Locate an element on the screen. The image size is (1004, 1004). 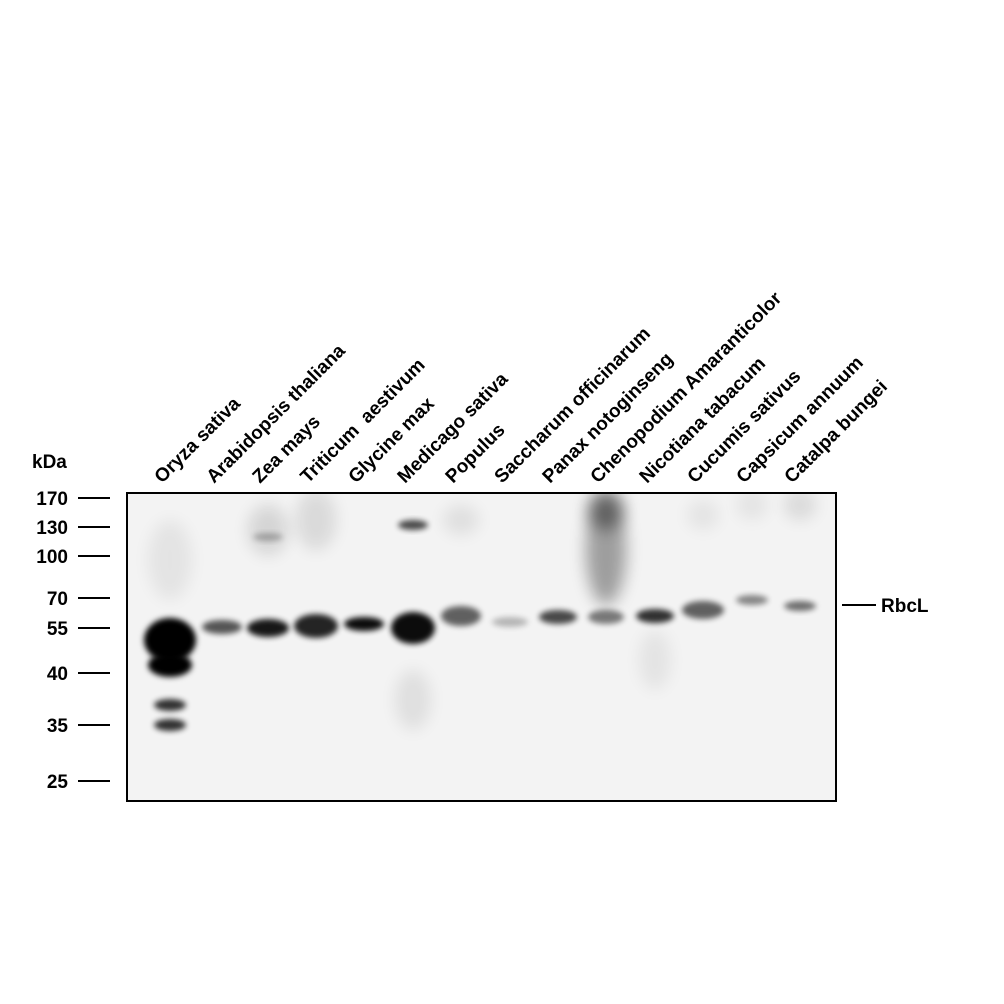
marker-label: 25 is located at coordinates (58, 782).